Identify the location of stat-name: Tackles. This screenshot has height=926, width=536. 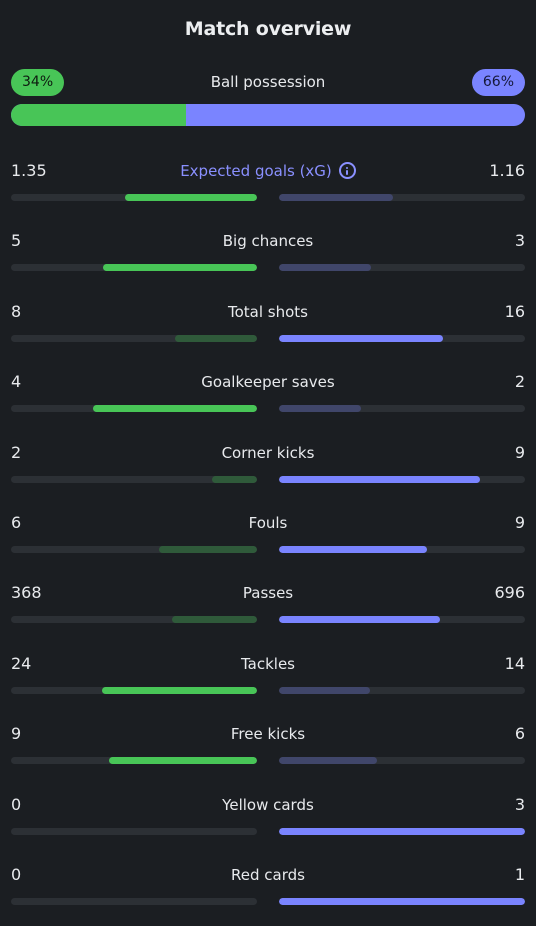
(268, 664).